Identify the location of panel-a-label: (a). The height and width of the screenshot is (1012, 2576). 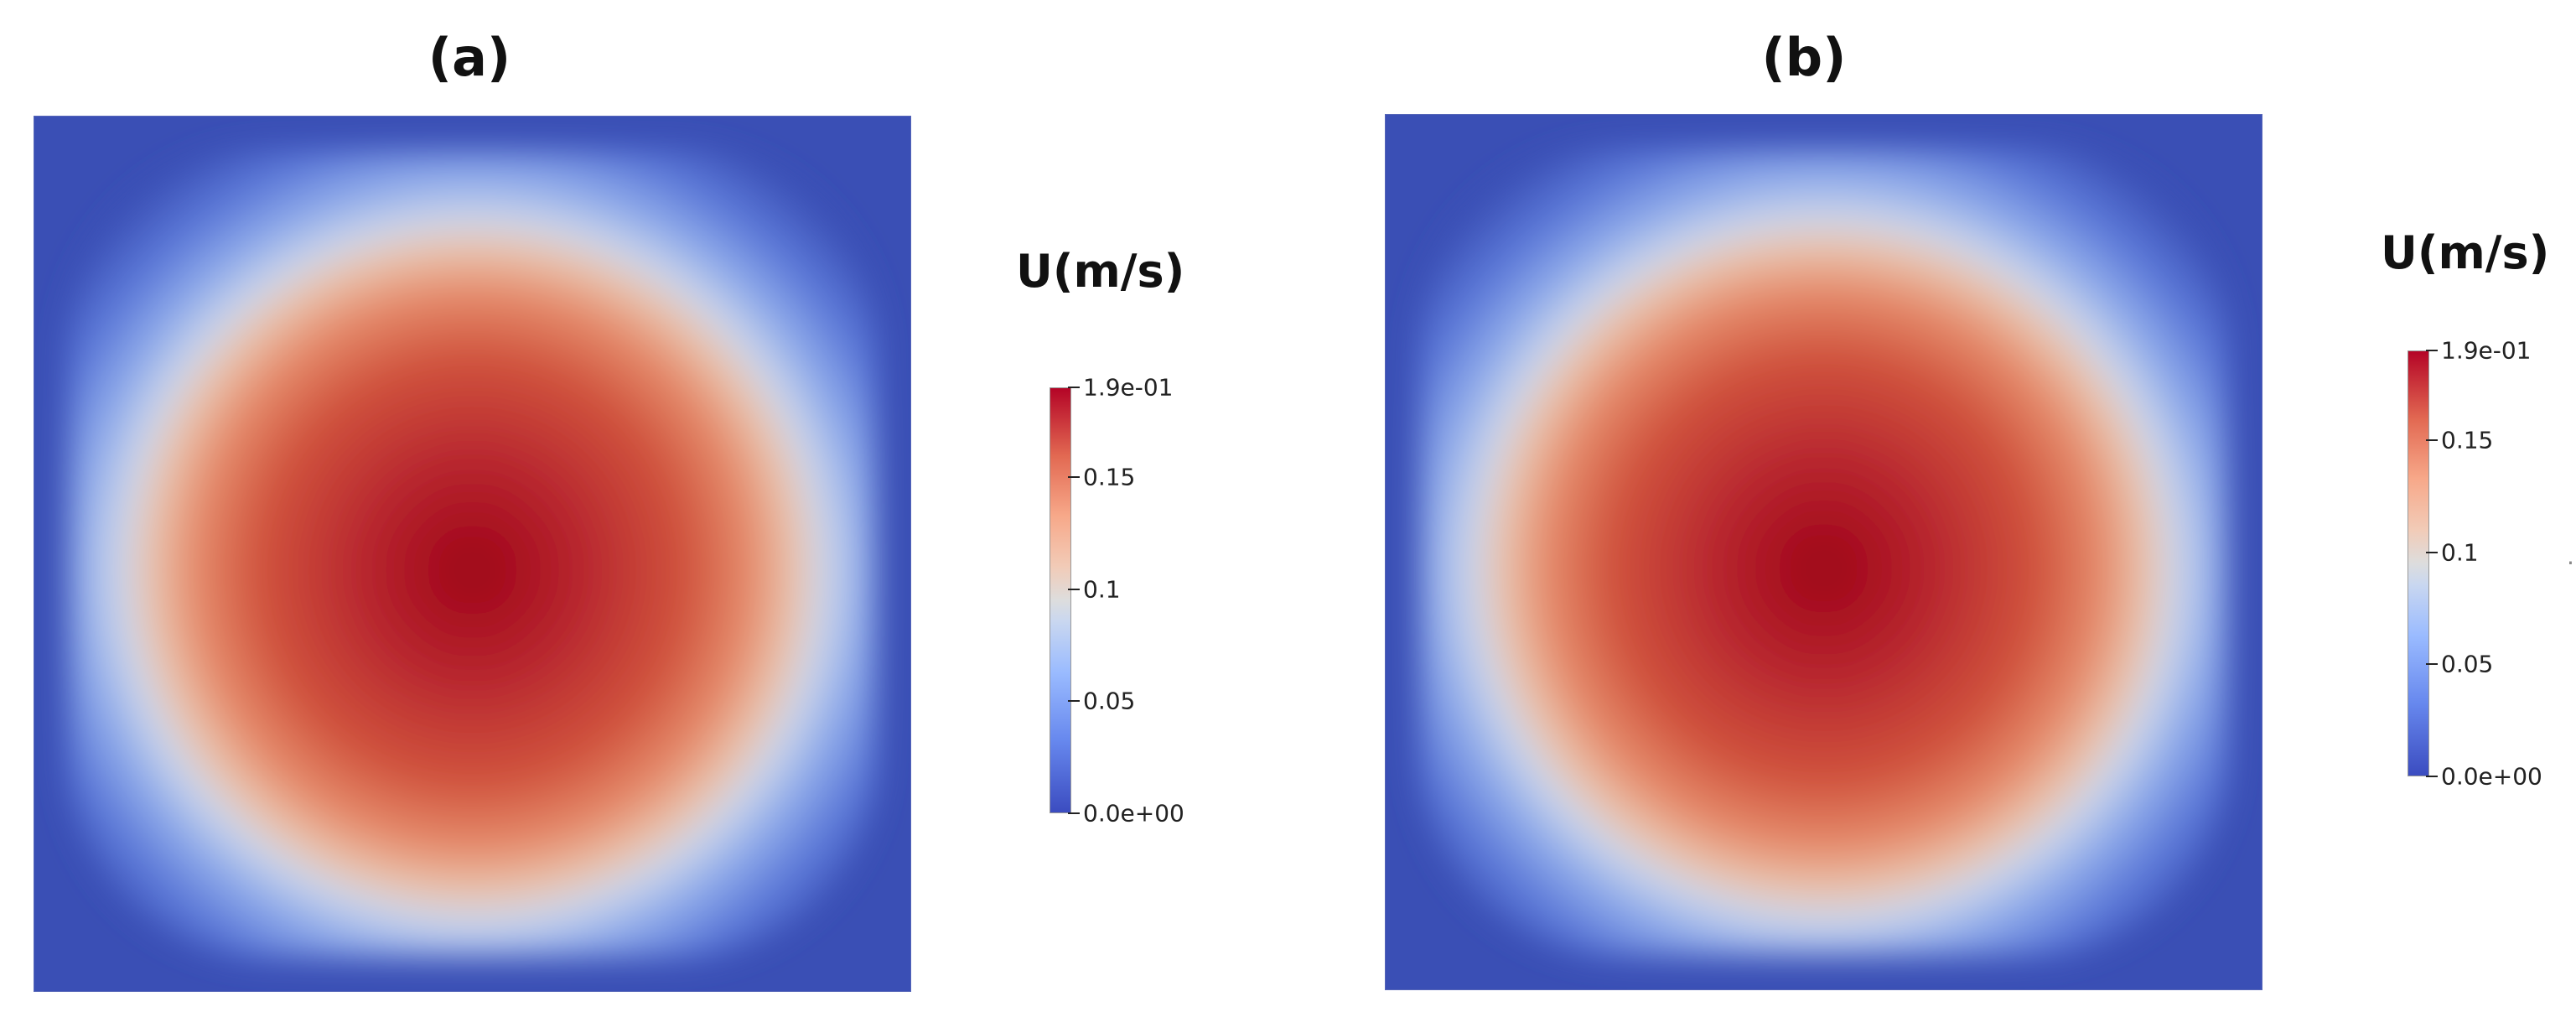
(470, 58).